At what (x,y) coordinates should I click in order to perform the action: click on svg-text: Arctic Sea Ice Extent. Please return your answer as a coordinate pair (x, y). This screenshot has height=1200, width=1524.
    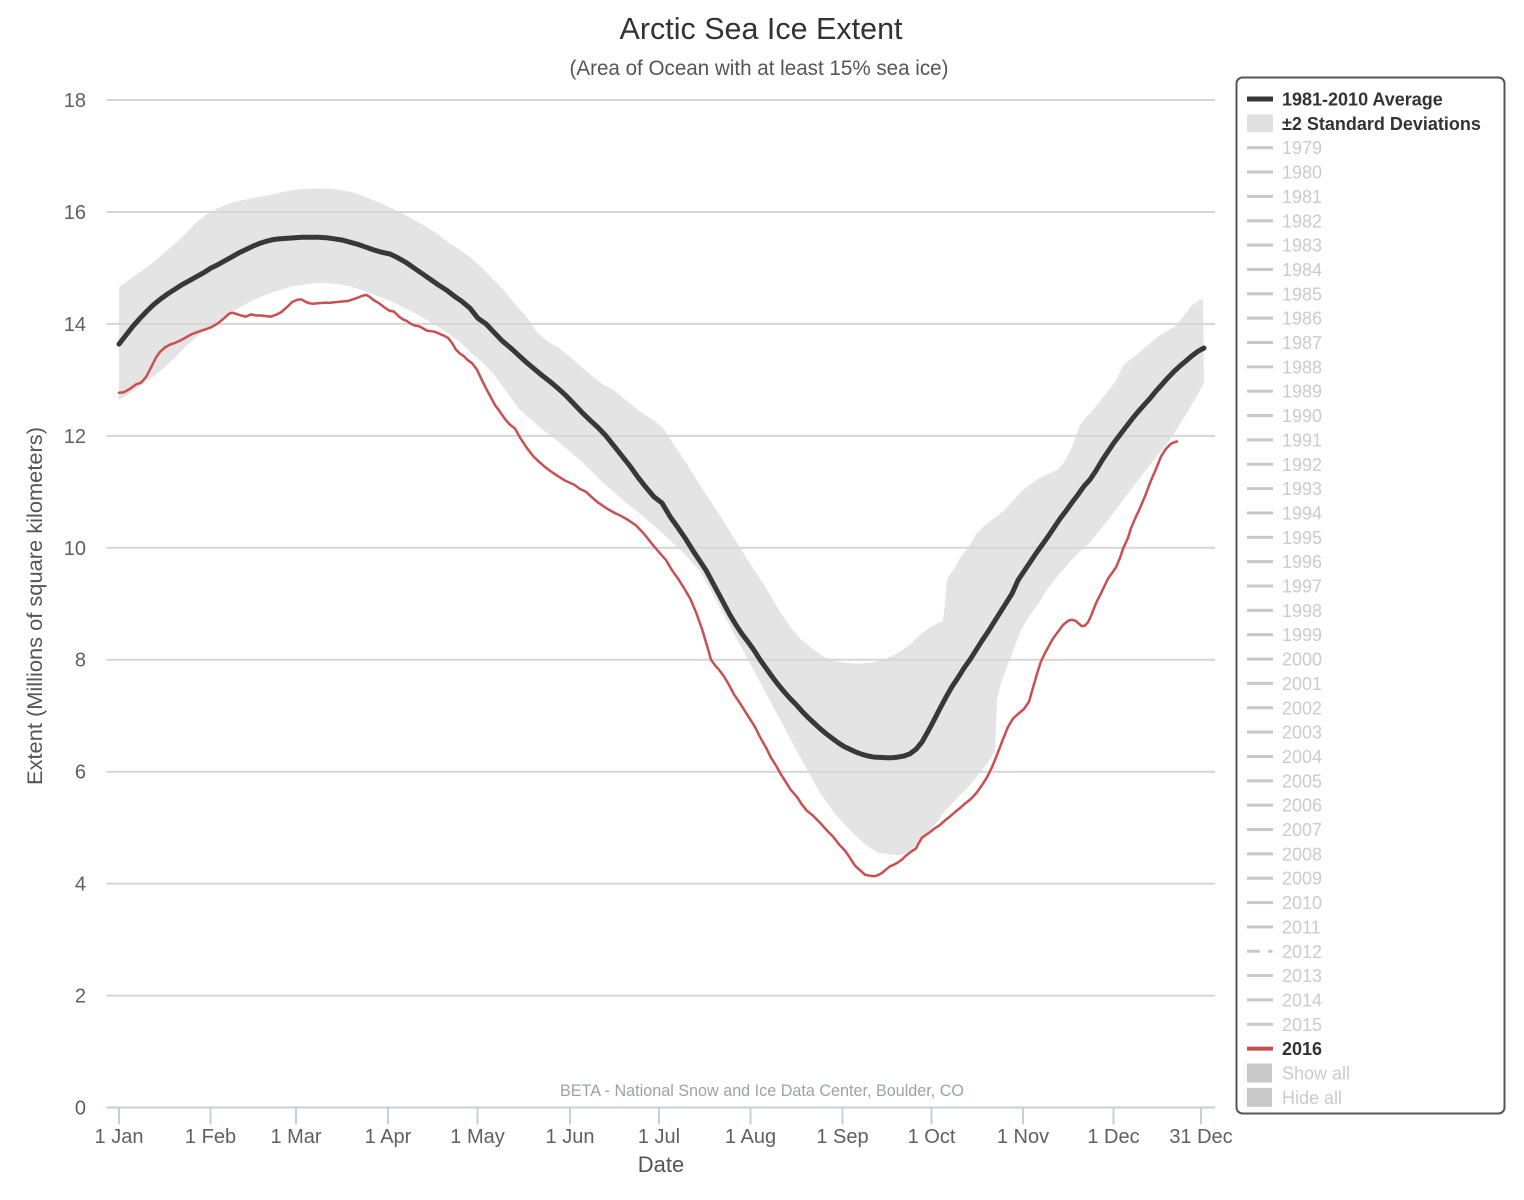
    Looking at the image, I should click on (761, 28).